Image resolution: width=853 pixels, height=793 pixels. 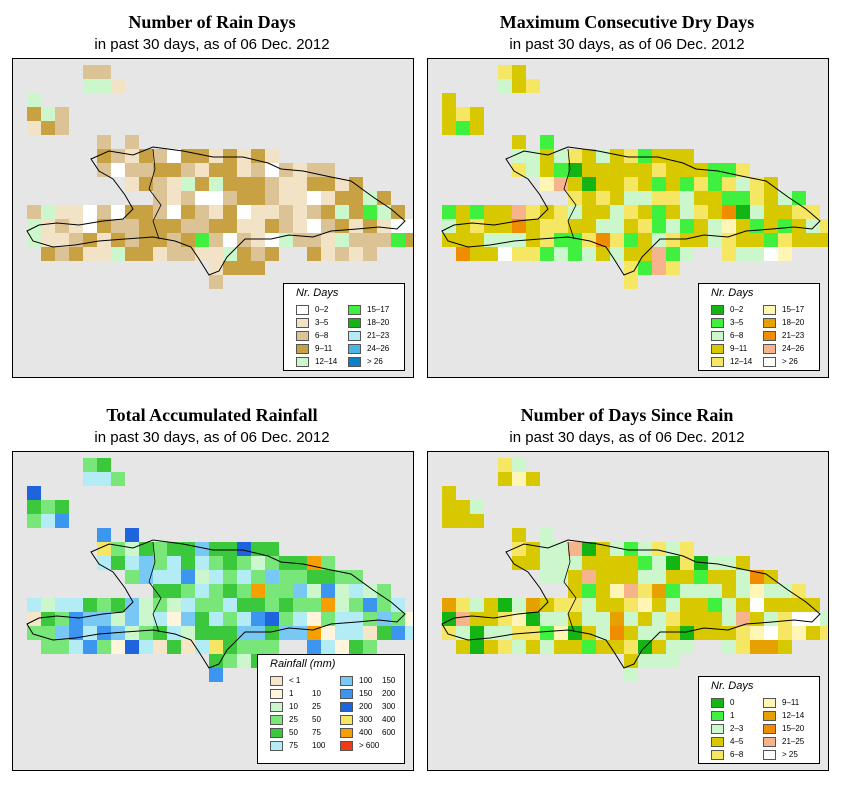 What do you see at coordinates (737, 728) in the screenshot?
I see `legend-label: 2–3` at bounding box center [737, 728].